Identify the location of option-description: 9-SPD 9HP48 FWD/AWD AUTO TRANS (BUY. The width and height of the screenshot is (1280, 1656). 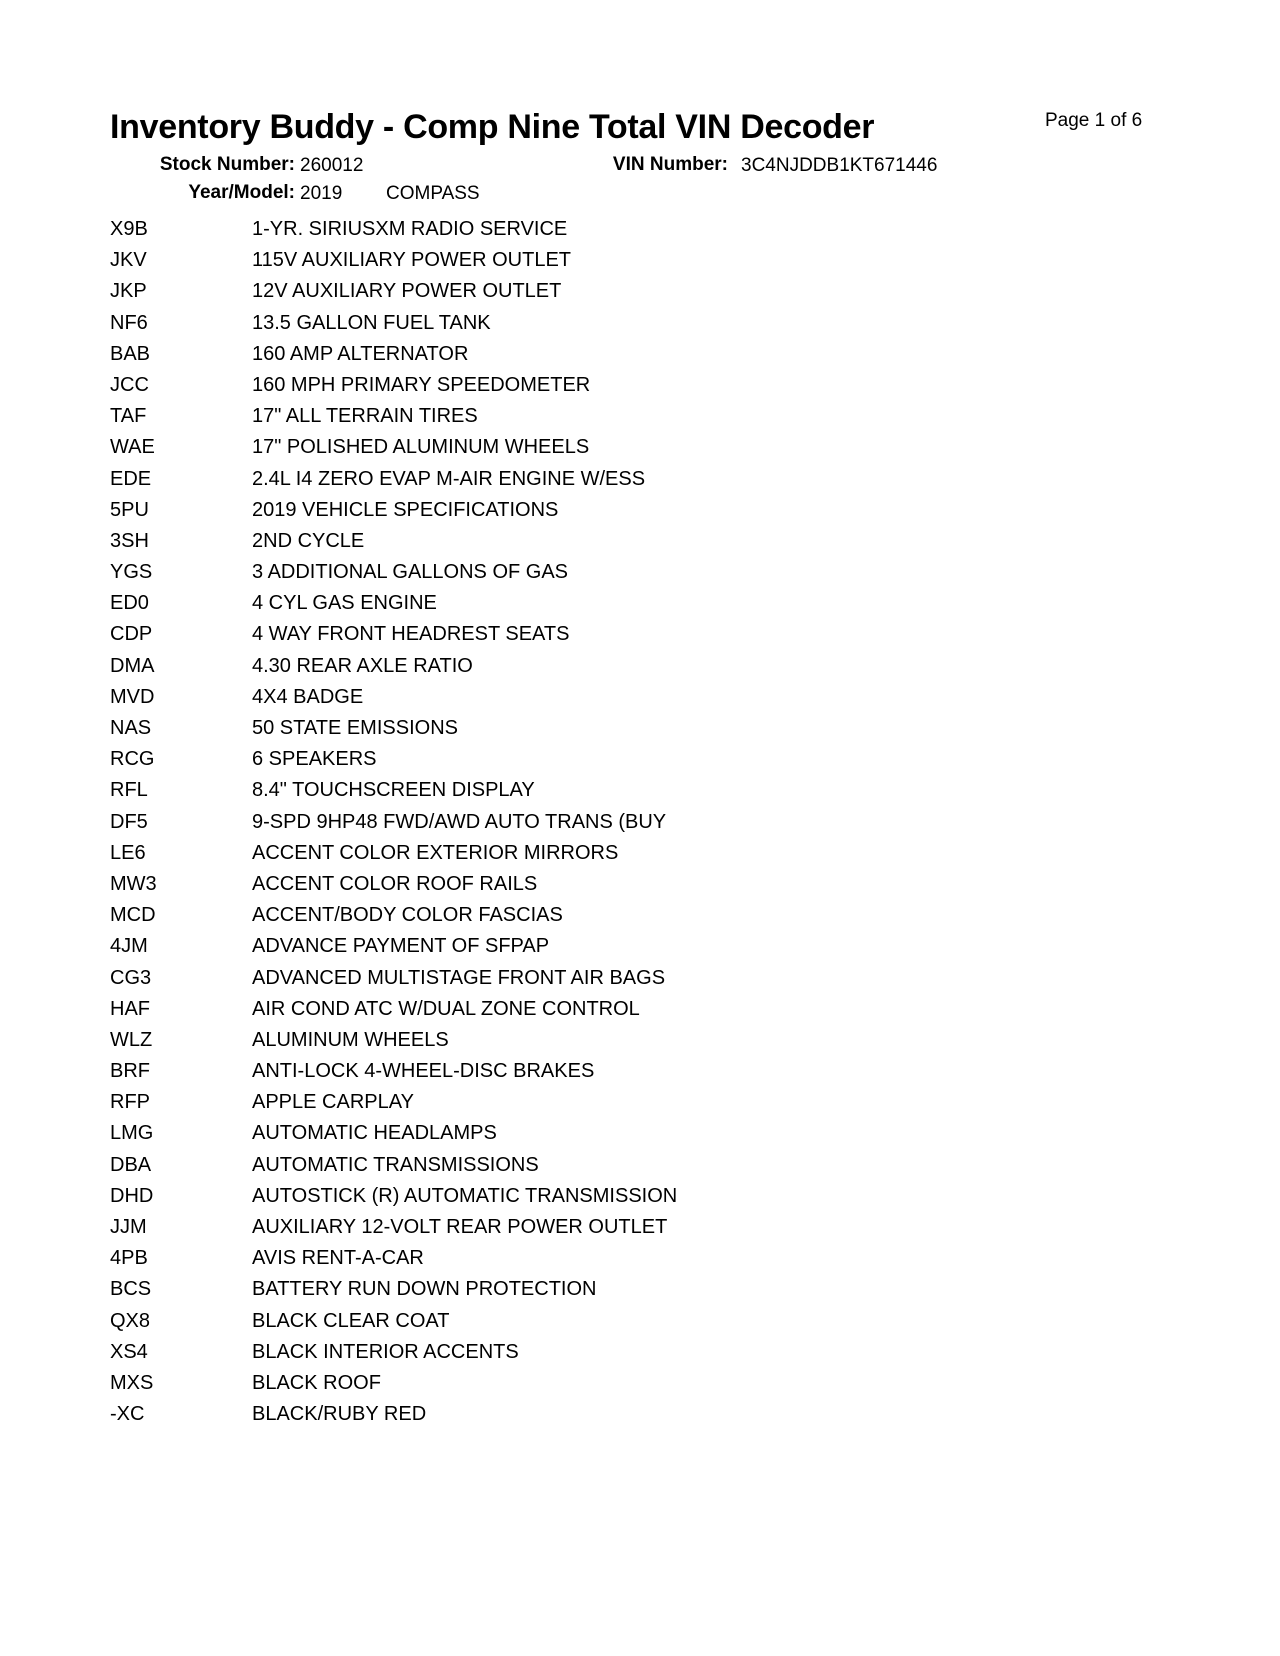
(459, 821).